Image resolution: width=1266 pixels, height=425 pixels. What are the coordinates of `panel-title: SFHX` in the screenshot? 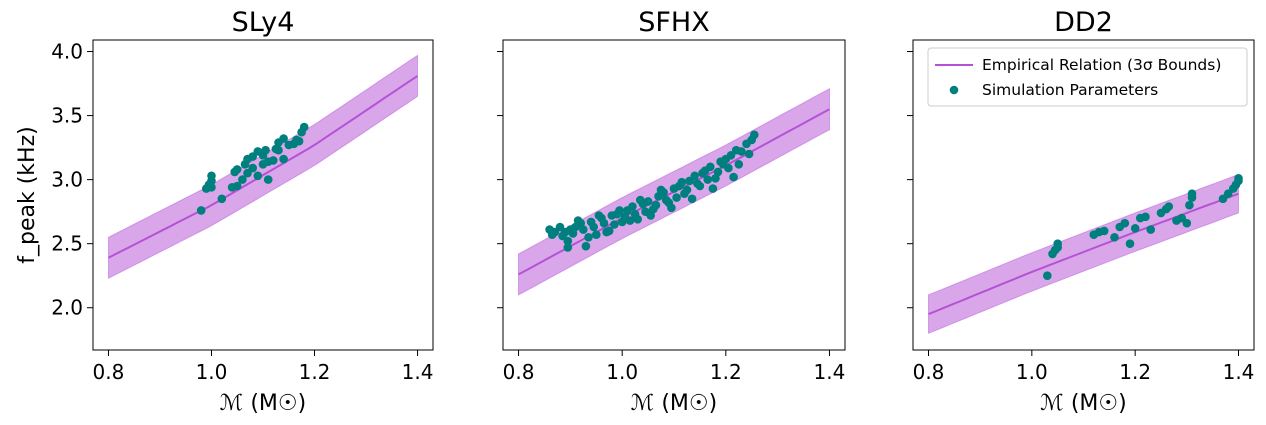 It's located at (673, 22).